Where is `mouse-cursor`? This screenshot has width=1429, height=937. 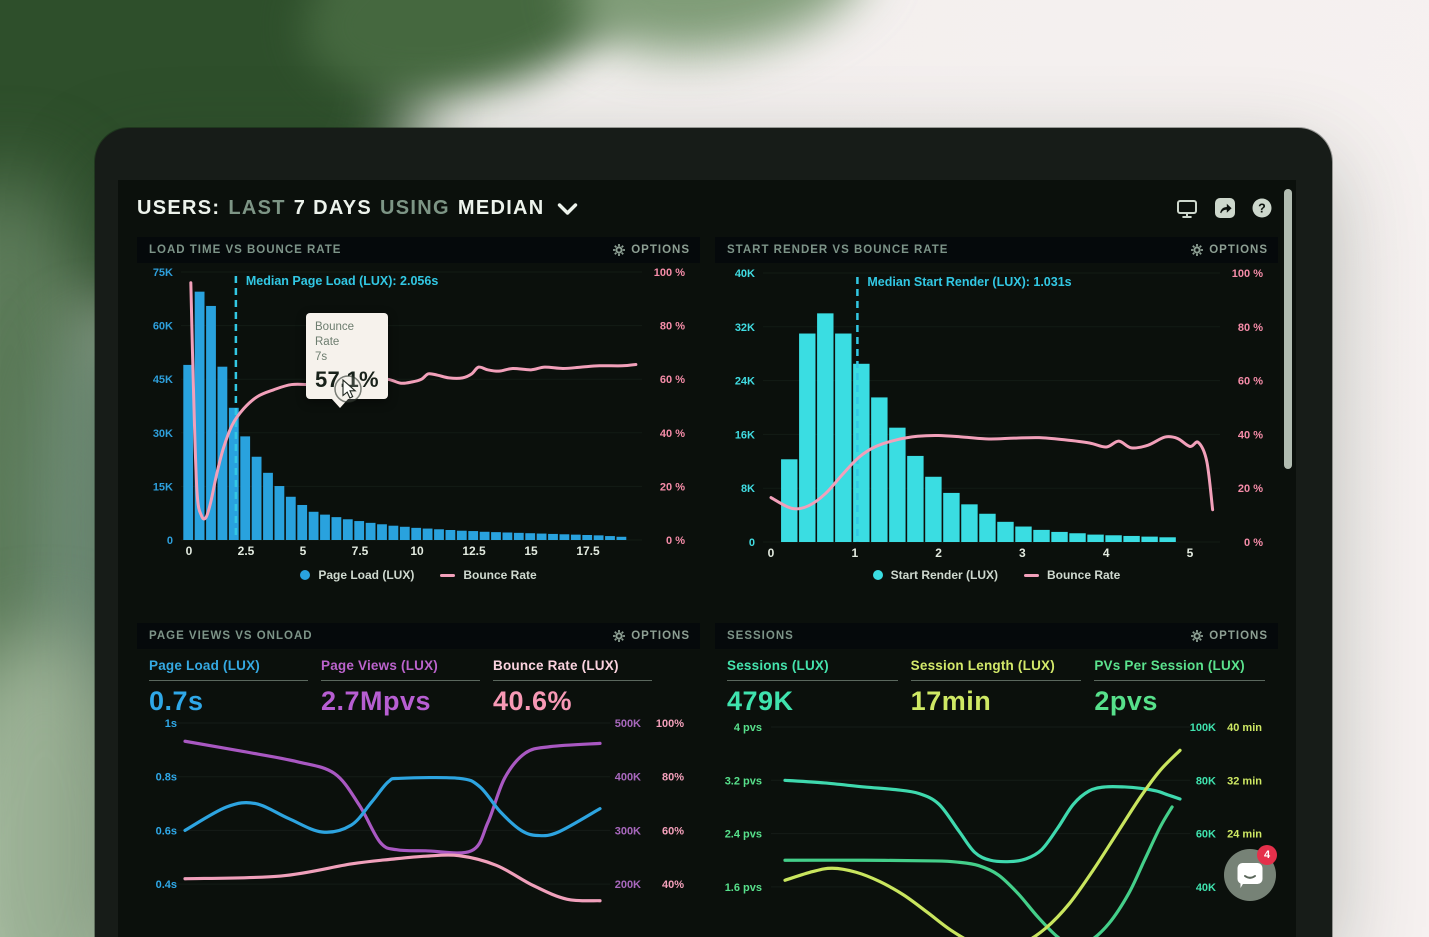 mouse-cursor is located at coordinates (348, 389).